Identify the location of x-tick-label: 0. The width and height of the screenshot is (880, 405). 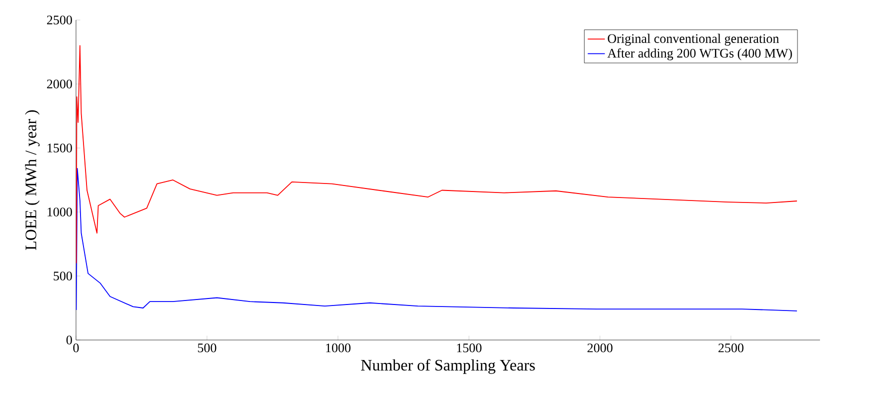
(76, 348).